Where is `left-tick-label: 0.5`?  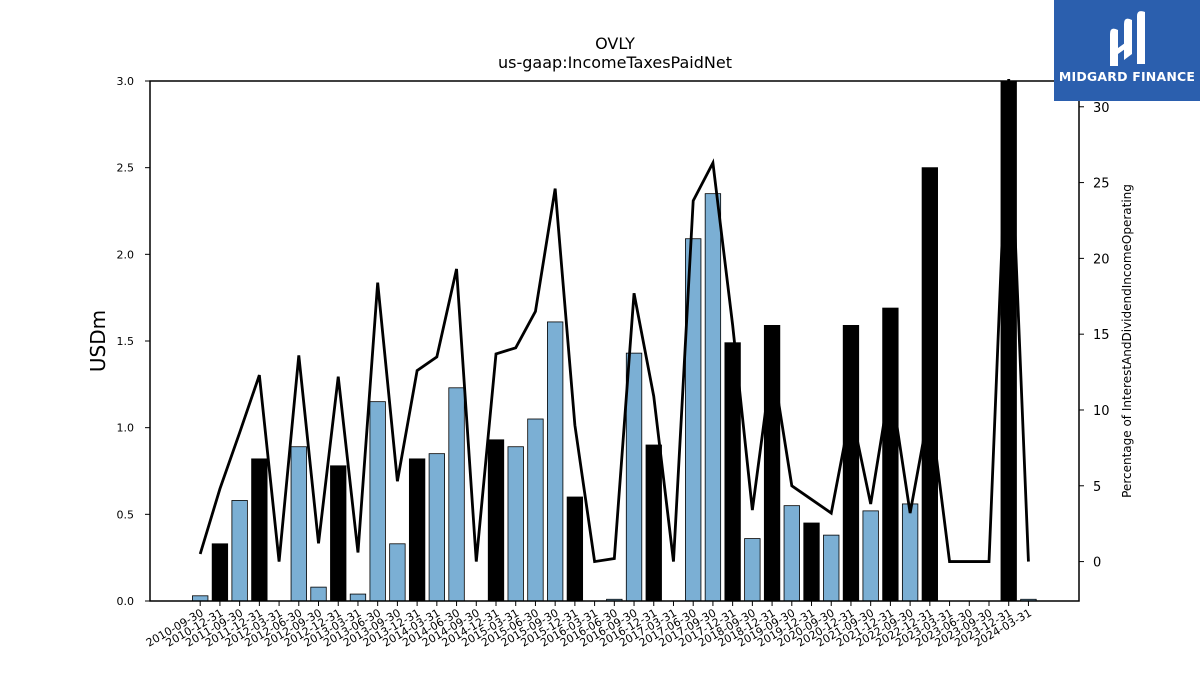 left-tick-label: 0.5 is located at coordinates (126, 514).